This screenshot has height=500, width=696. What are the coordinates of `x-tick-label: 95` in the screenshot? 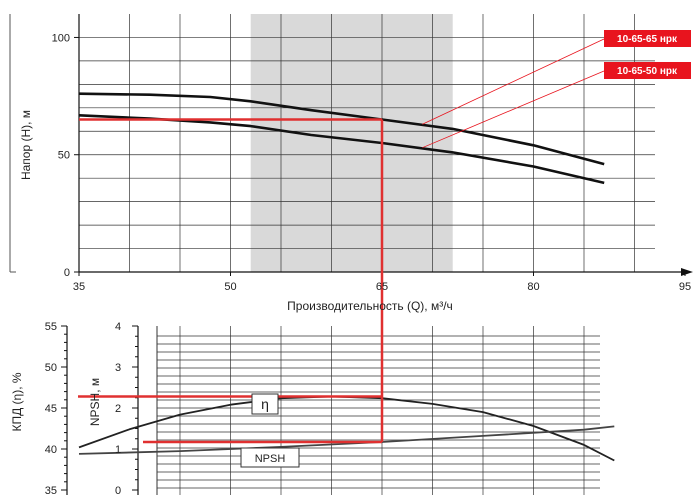 It's located at (685, 287).